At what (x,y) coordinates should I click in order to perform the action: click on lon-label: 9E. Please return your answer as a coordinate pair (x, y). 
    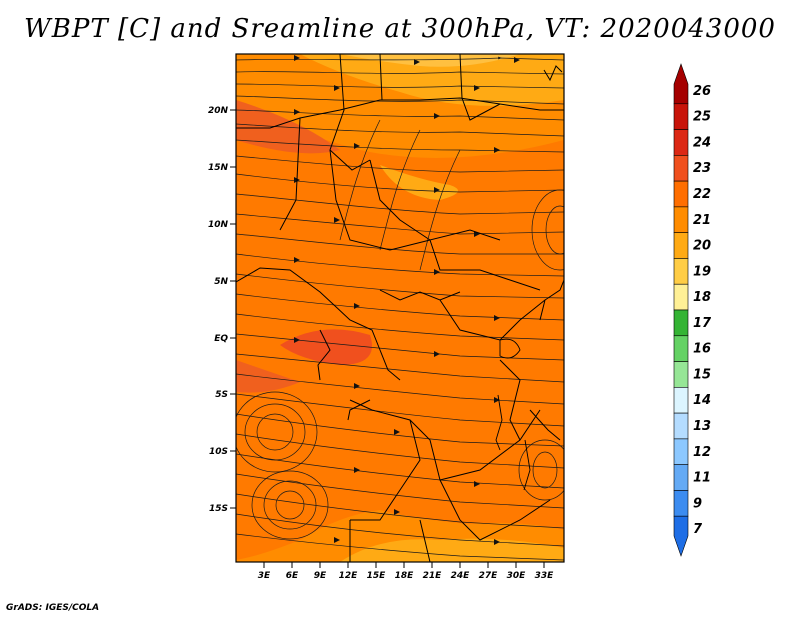
    Looking at the image, I should click on (320, 576).